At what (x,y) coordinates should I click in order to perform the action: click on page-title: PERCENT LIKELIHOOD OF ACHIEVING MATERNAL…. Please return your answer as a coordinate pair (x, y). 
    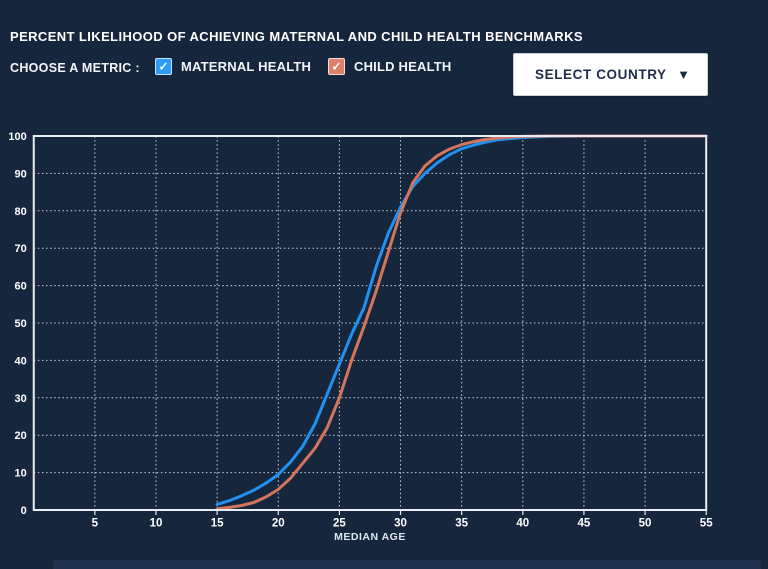
    Looking at the image, I should click on (296, 36).